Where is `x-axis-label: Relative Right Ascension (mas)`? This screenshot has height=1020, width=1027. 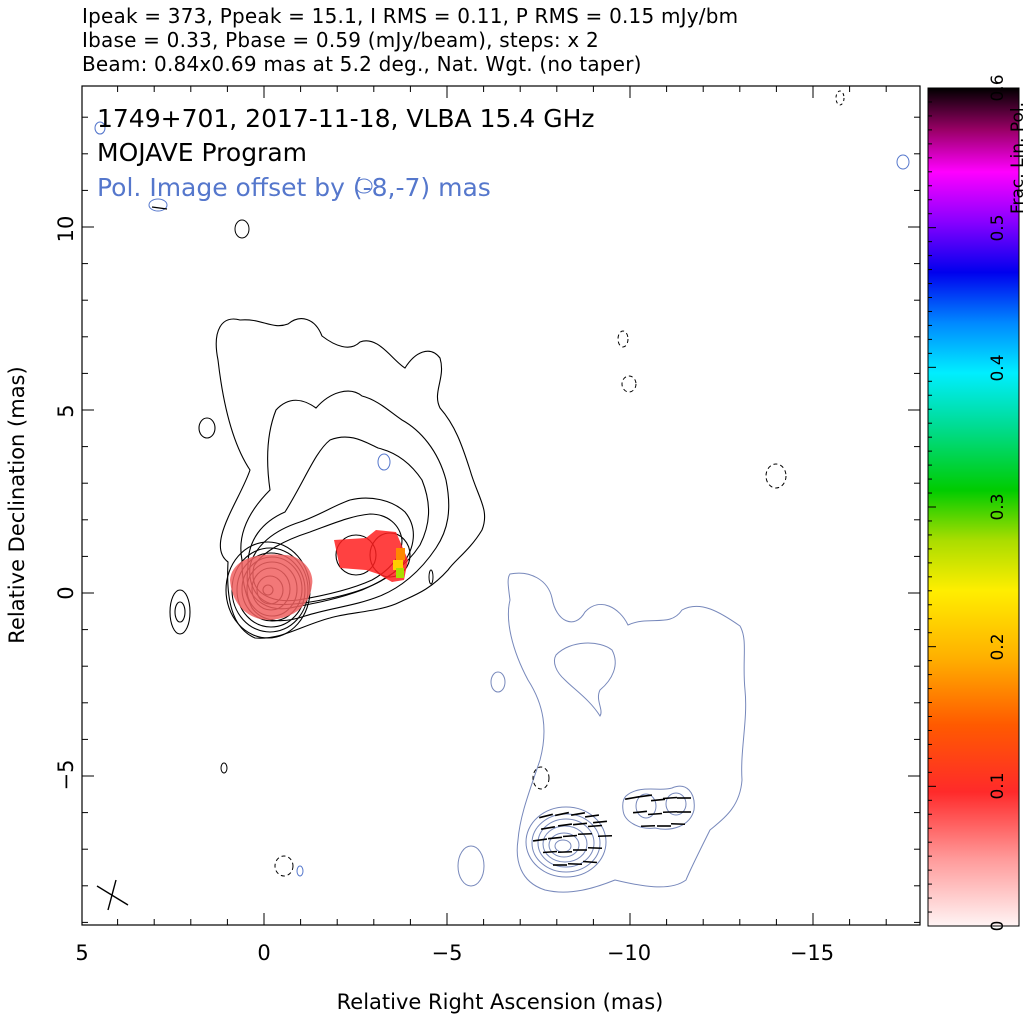
x-axis-label: Relative Right Ascension (mas) is located at coordinates (500, 1002).